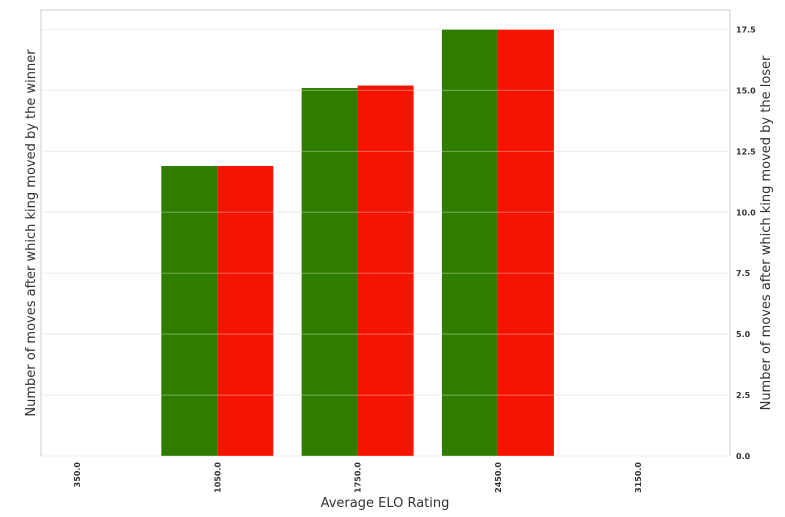  I want to click on x-tick-labels: 350.0 1050.0 1750.0 2450.0 3150.0, so click(358, 477).